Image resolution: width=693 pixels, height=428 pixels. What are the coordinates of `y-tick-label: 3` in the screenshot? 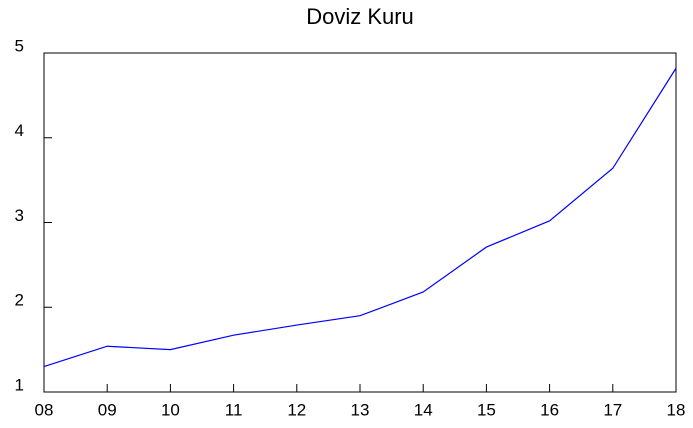 It's located at (19, 215).